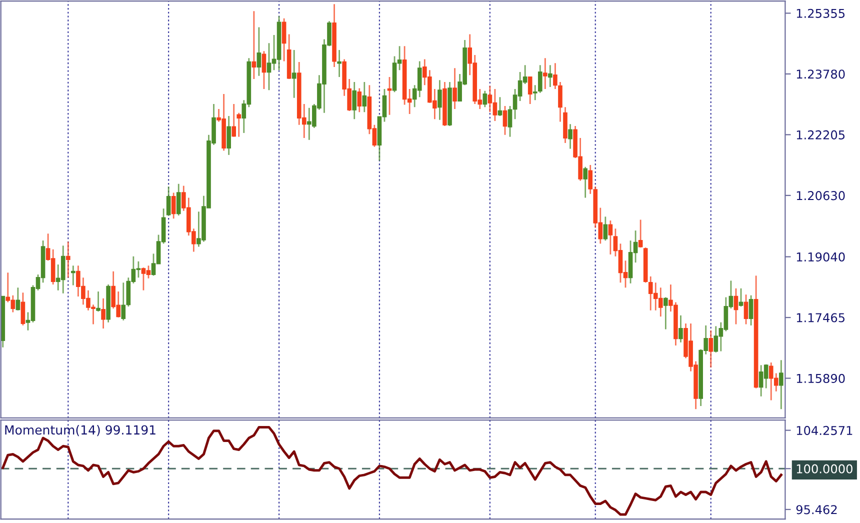 The image size is (860, 523). I want to click on y-tick-label: 1.15890, so click(820, 379).